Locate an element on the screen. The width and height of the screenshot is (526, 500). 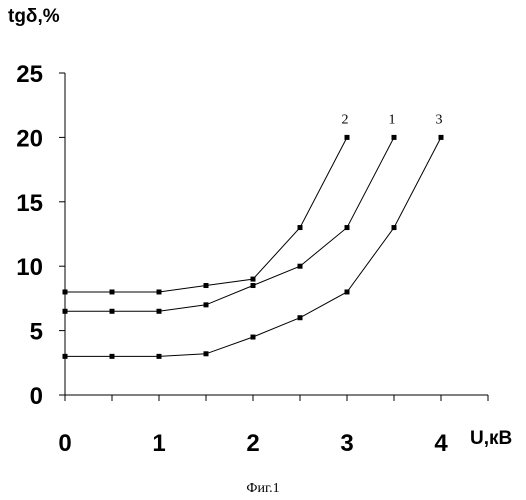
x-tick-label: 0 is located at coordinates (64, 443).